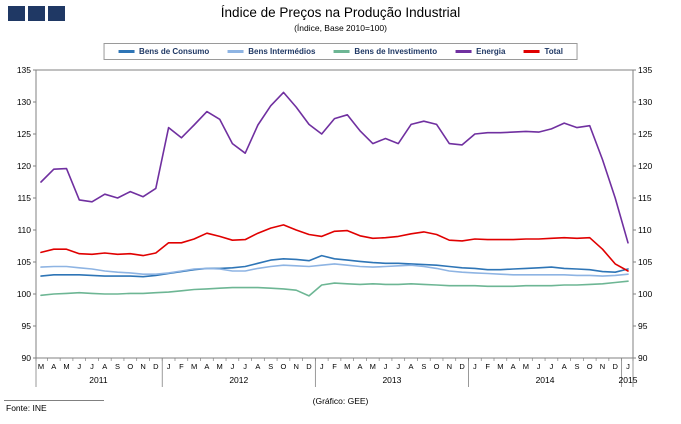 The image size is (681, 424). What do you see at coordinates (334, 270) in the screenshot?
I see `series-line-bens-intermedios` at bounding box center [334, 270].